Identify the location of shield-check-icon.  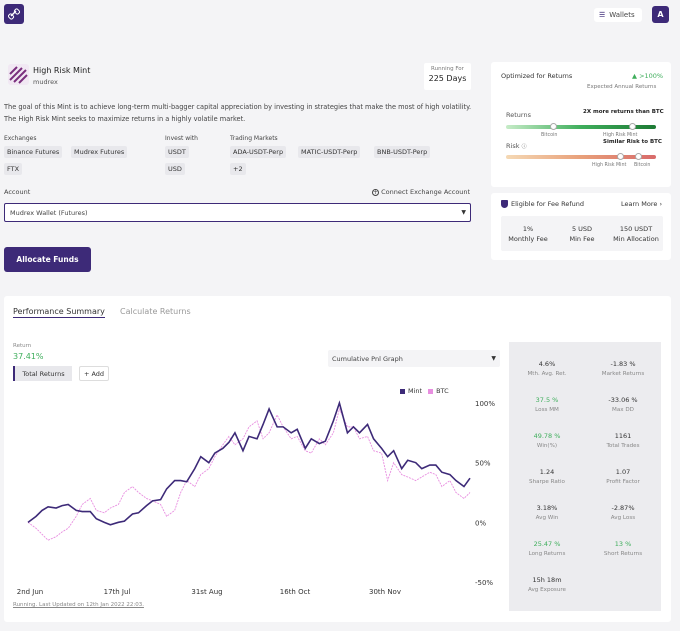
(504, 204).